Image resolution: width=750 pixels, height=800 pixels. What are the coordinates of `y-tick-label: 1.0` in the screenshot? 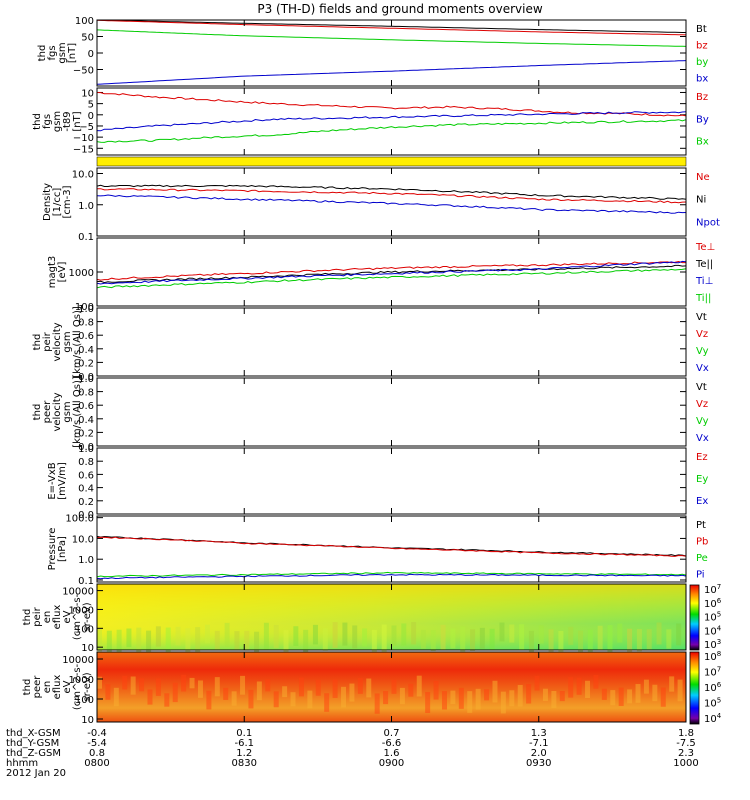 It's located at (86, 309).